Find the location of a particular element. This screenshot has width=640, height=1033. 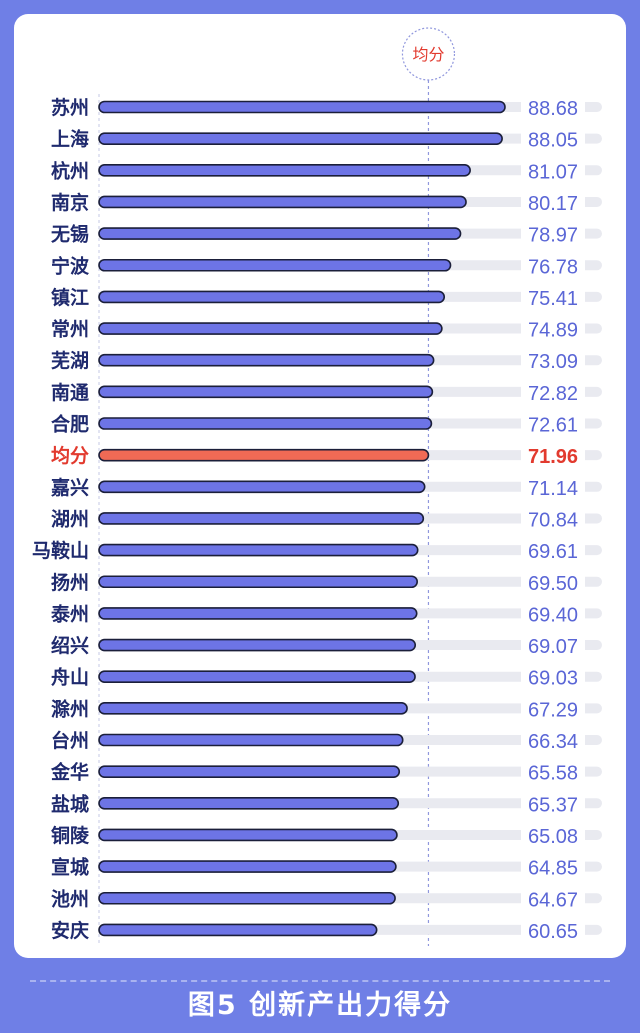

value-label: 74.89 is located at coordinates (553, 331).